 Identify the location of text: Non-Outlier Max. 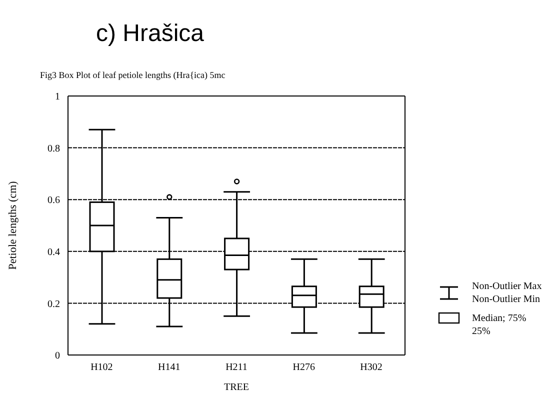
(507, 286).